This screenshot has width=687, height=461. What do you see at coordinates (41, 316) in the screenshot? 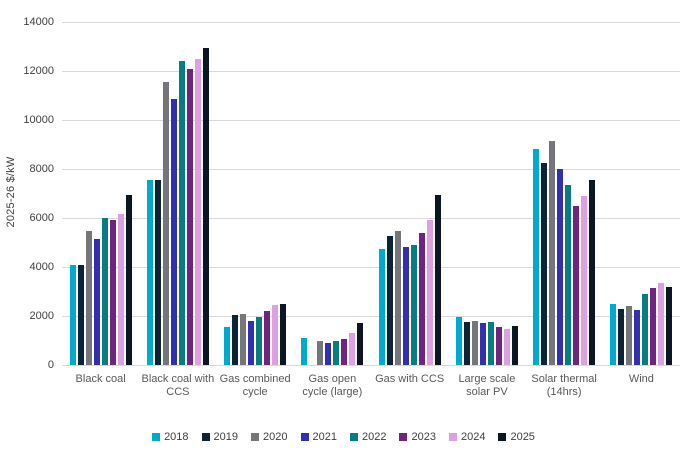
I see `y-tick-label-2000: 2000` at bounding box center [41, 316].